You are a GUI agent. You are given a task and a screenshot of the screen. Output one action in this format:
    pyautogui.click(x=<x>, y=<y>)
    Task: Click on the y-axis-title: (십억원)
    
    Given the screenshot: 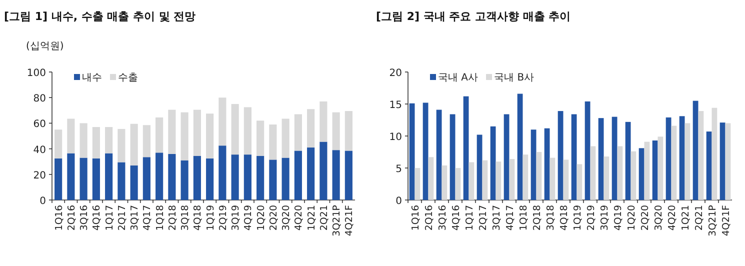 What is the action you would take?
    pyautogui.click(x=45, y=46)
    